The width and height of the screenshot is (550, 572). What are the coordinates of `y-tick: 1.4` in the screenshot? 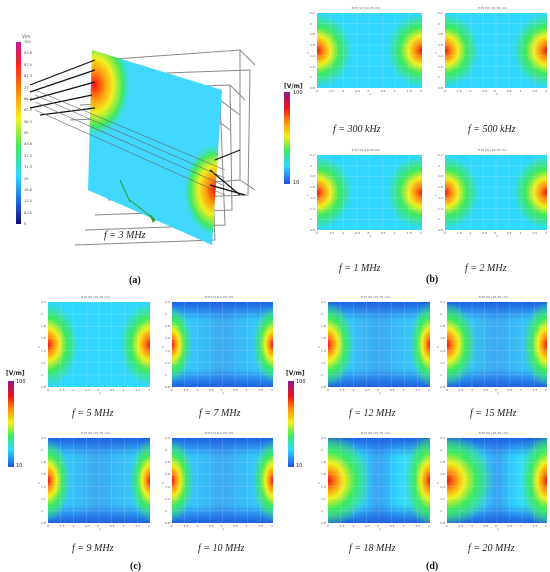 It's located at (312, 55).